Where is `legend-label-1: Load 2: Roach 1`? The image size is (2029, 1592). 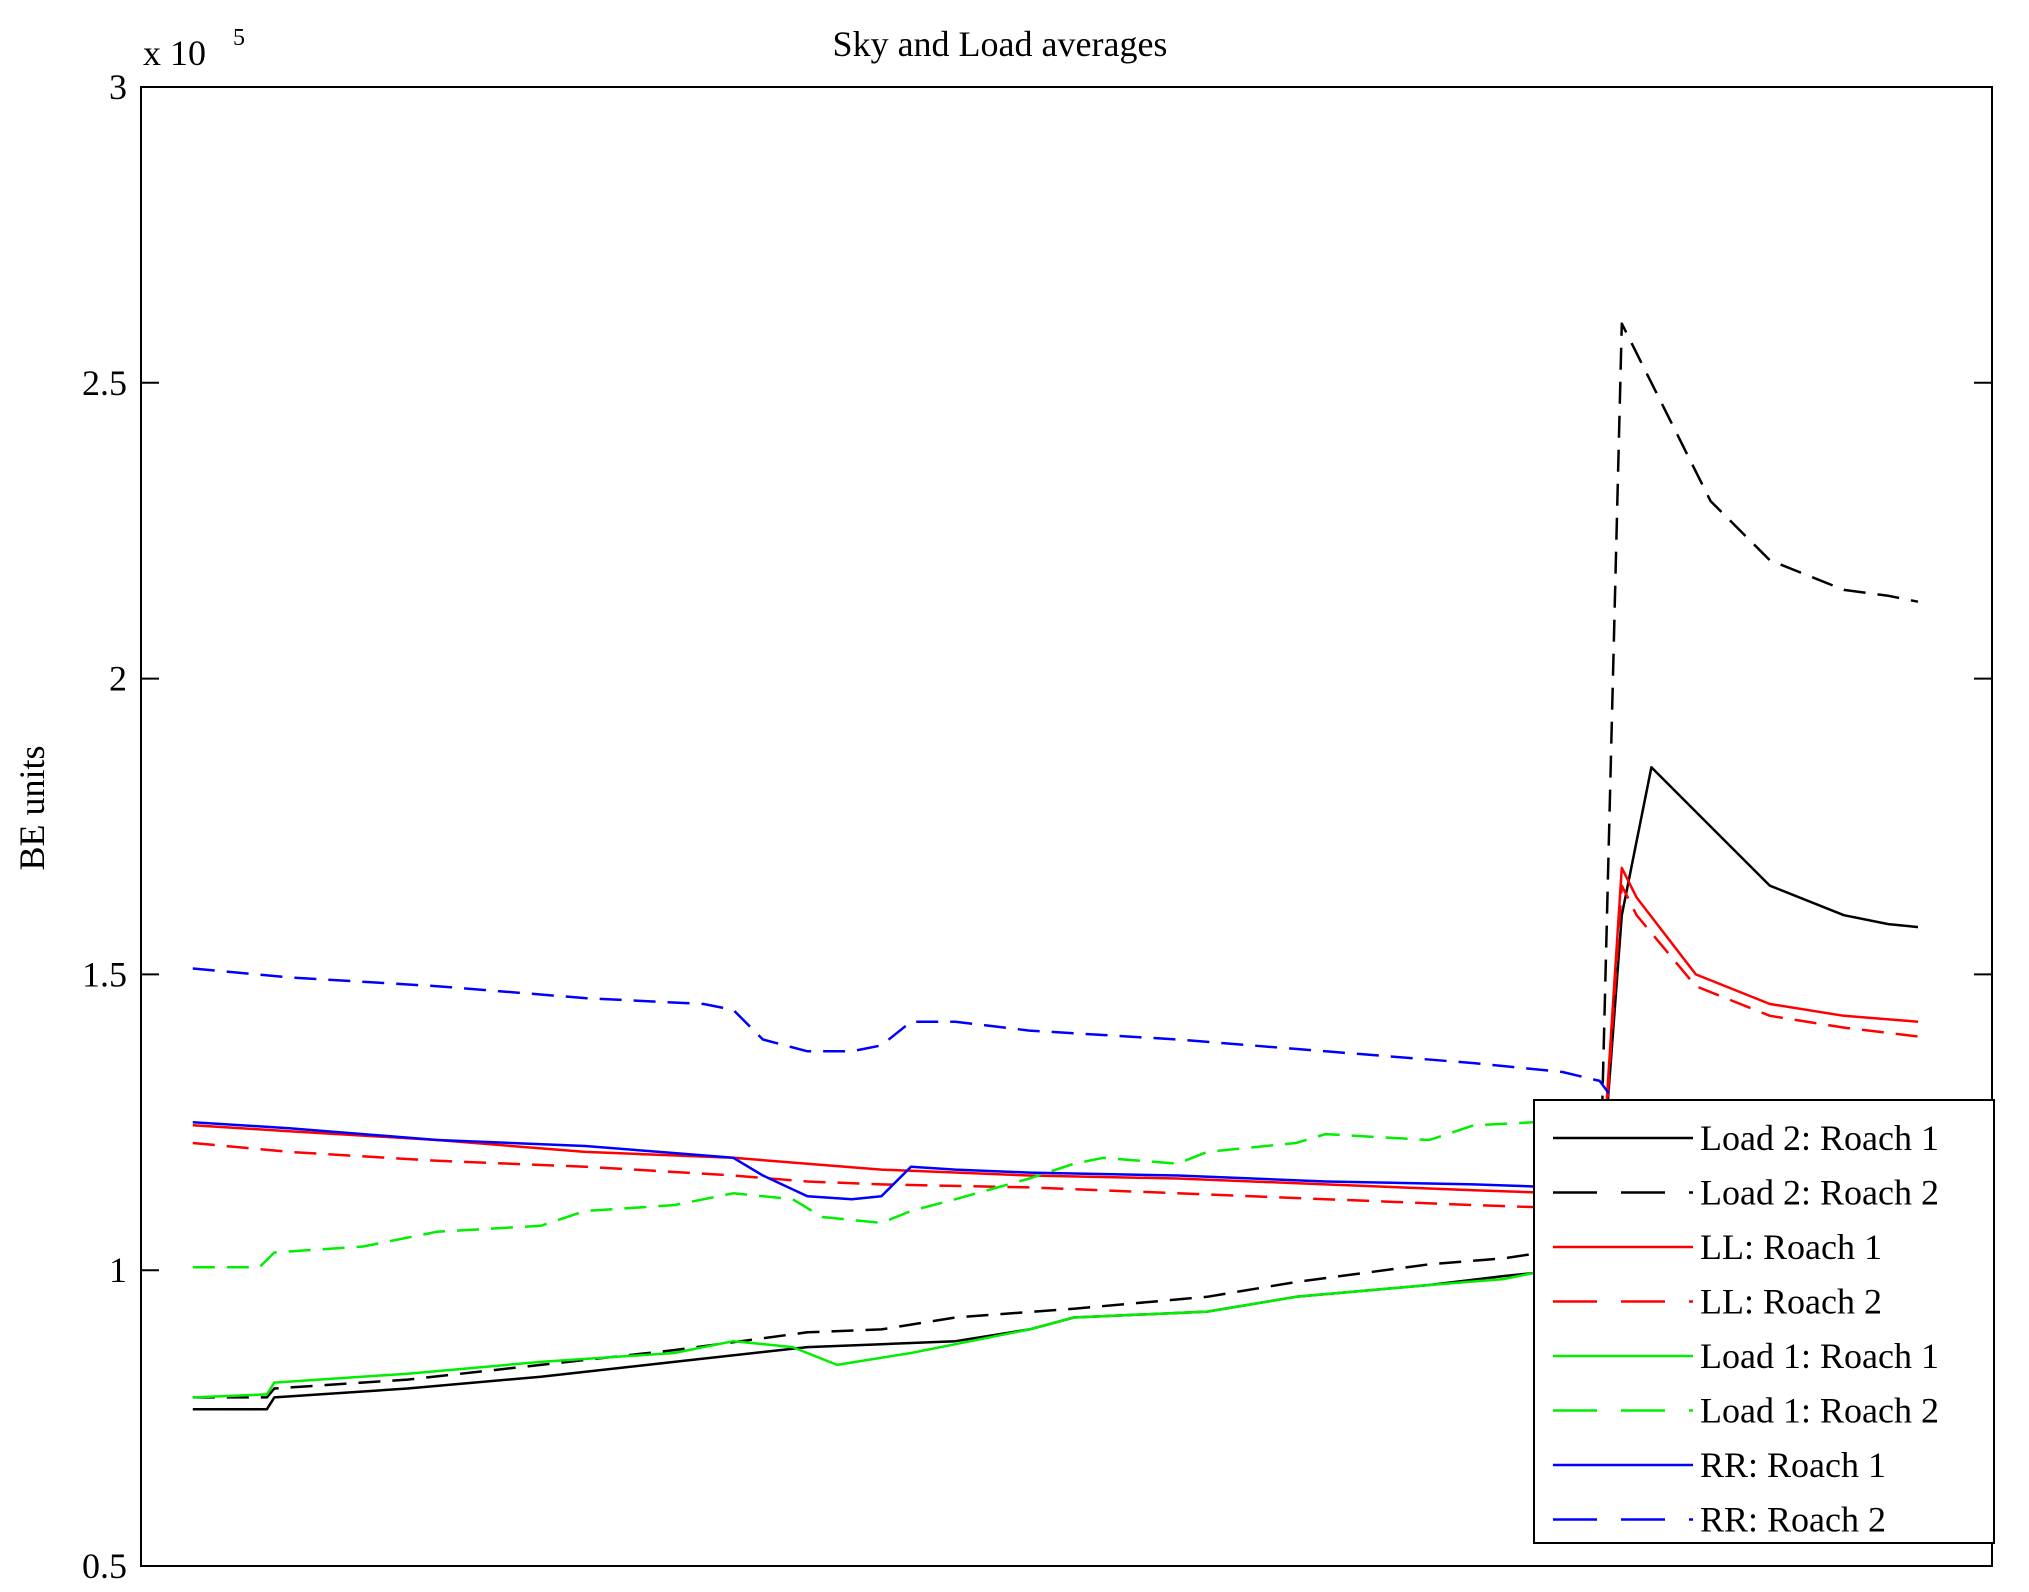
legend-label-1: Load 2: Roach 1 is located at coordinates (1819, 1138).